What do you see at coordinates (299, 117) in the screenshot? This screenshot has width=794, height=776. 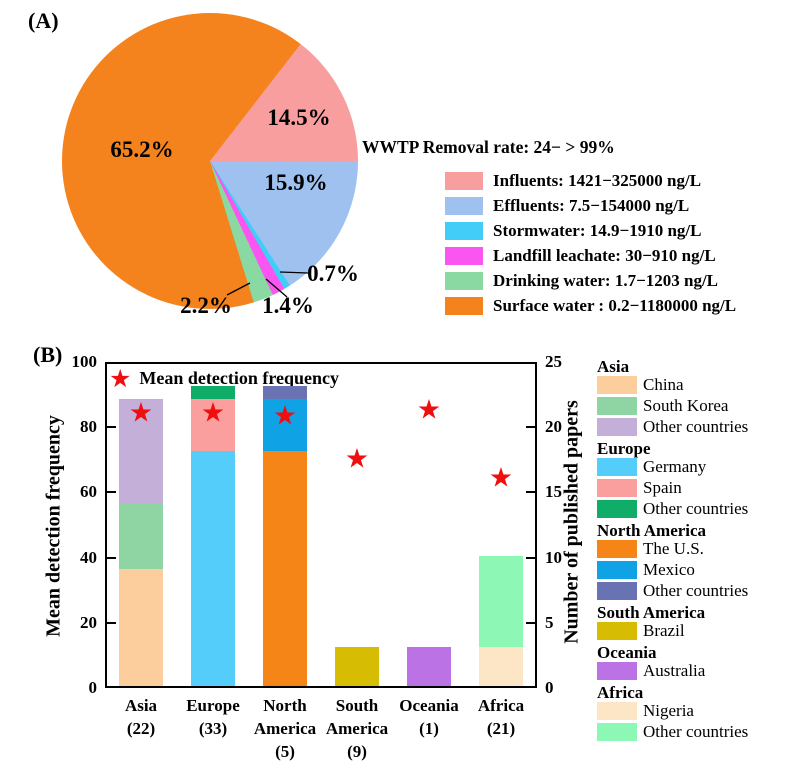 I see `pie-slice-label: 14.5%` at bounding box center [299, 117].